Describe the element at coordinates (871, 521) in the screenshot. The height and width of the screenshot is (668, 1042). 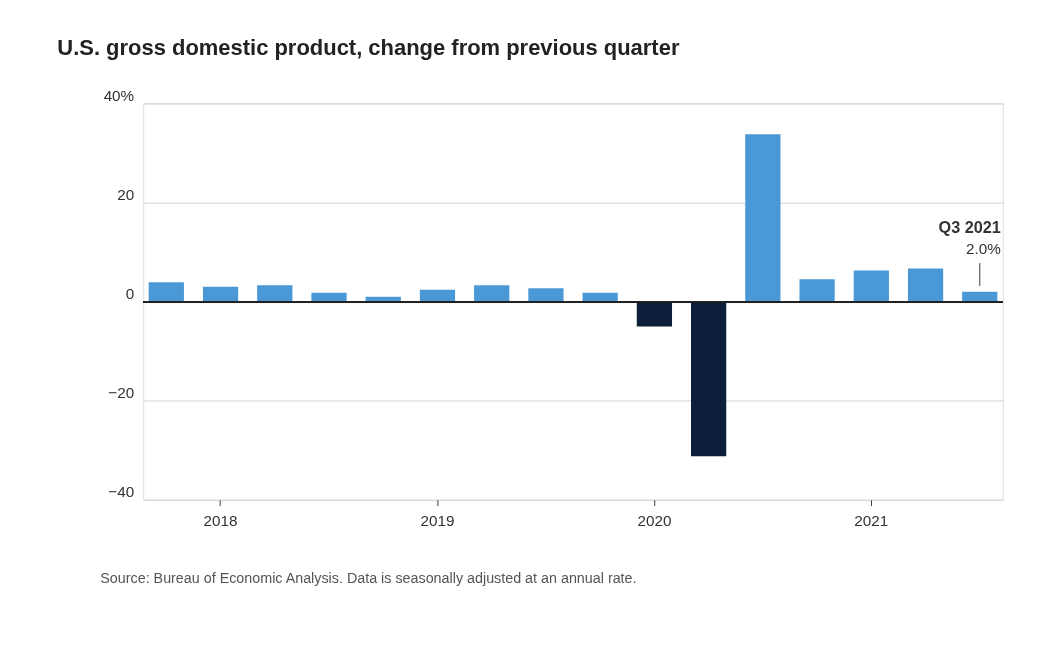
I see `x-tick-label: 2021` at that location.